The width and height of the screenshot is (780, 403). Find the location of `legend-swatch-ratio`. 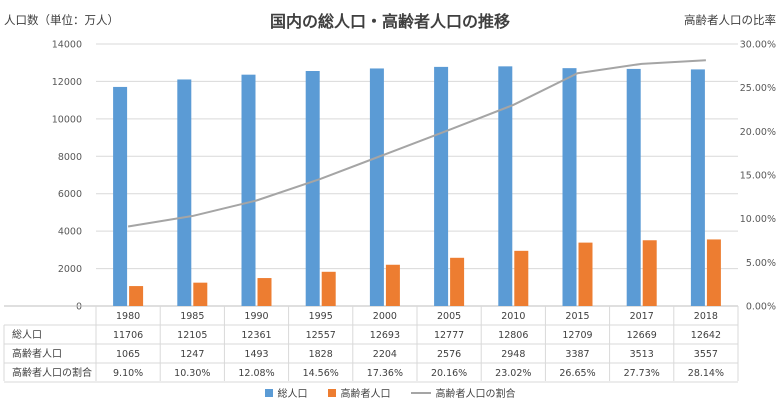

legend-swatch-ratio is located at coordinates (420, 392).